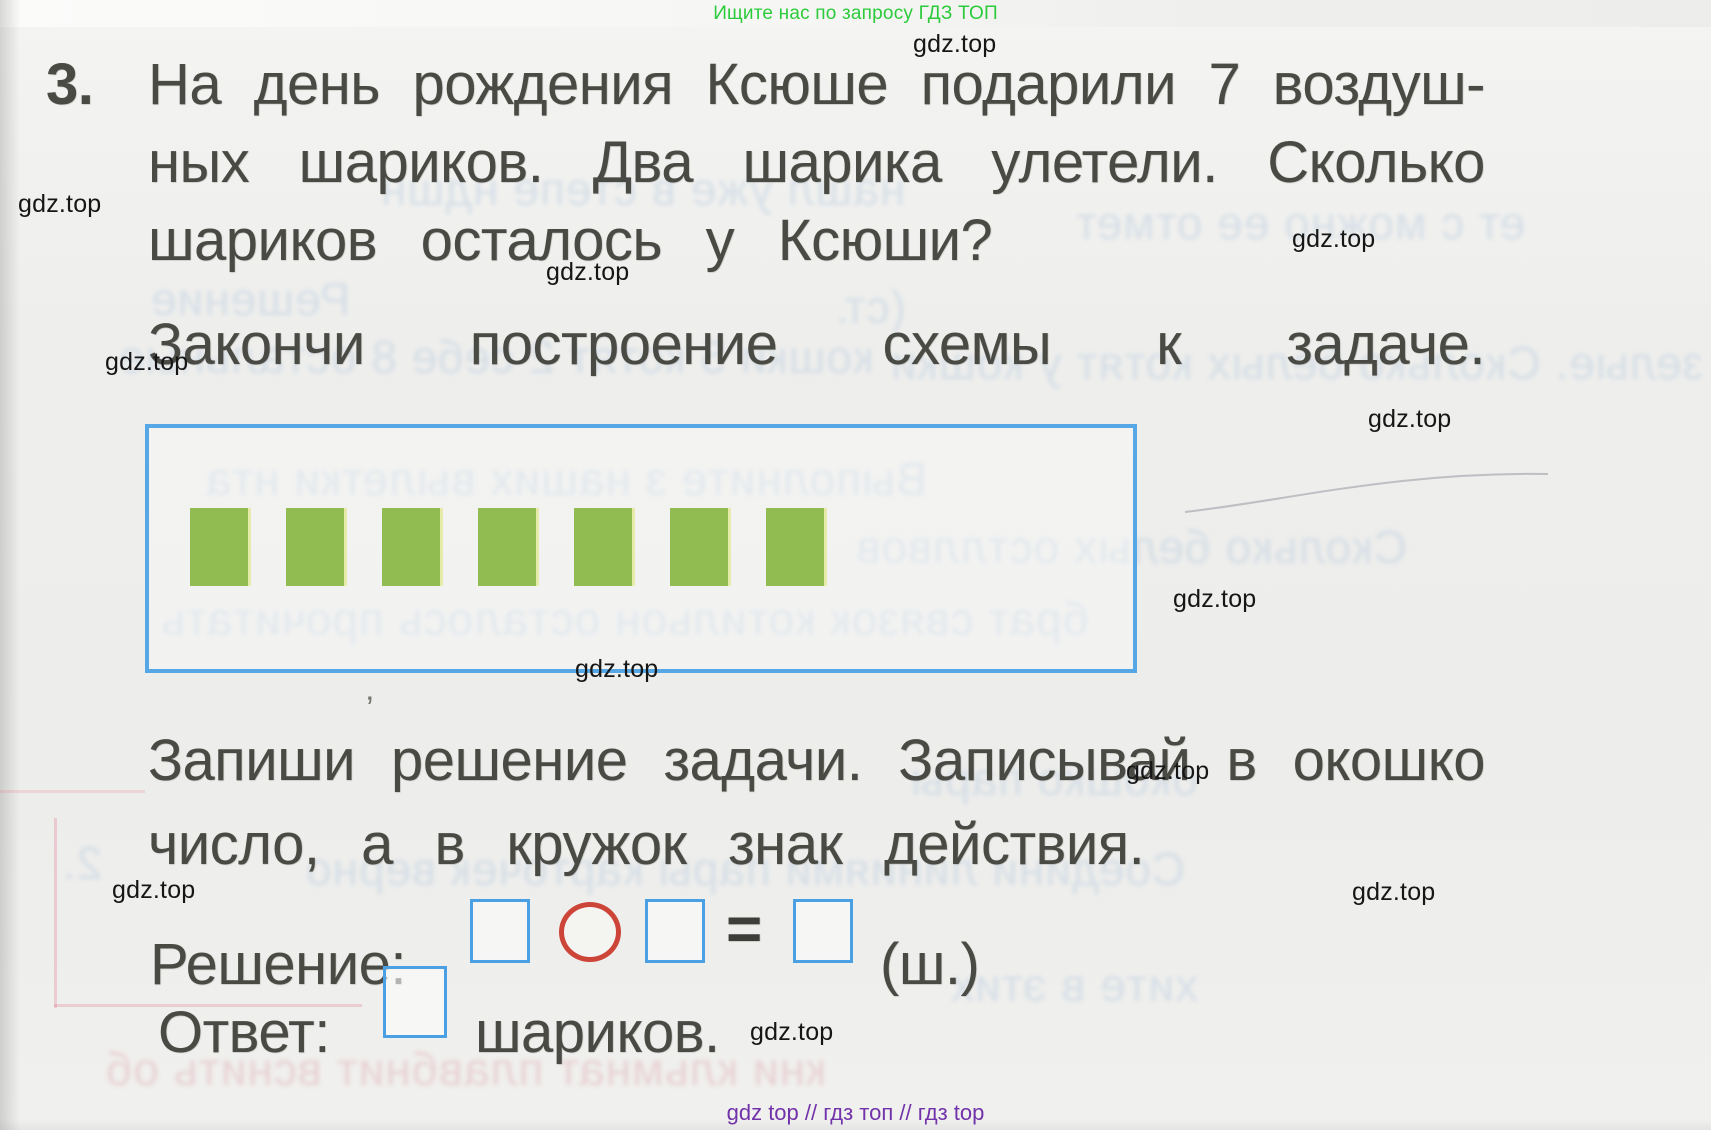  I want to click on word: Закончи, so click(256, 344).